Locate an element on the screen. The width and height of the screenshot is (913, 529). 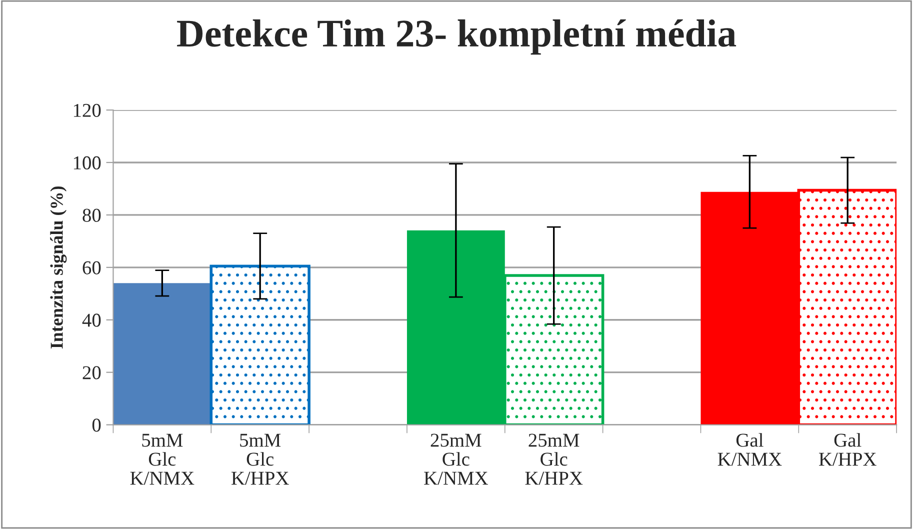
y-tick-label: 0 is located at coordinates (96, 425).